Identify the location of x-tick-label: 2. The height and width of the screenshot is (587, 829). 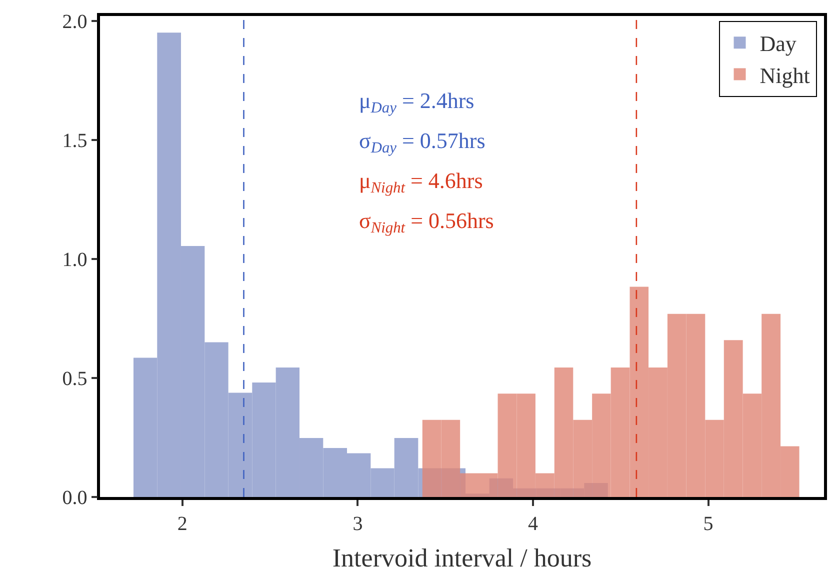
(182, 523).